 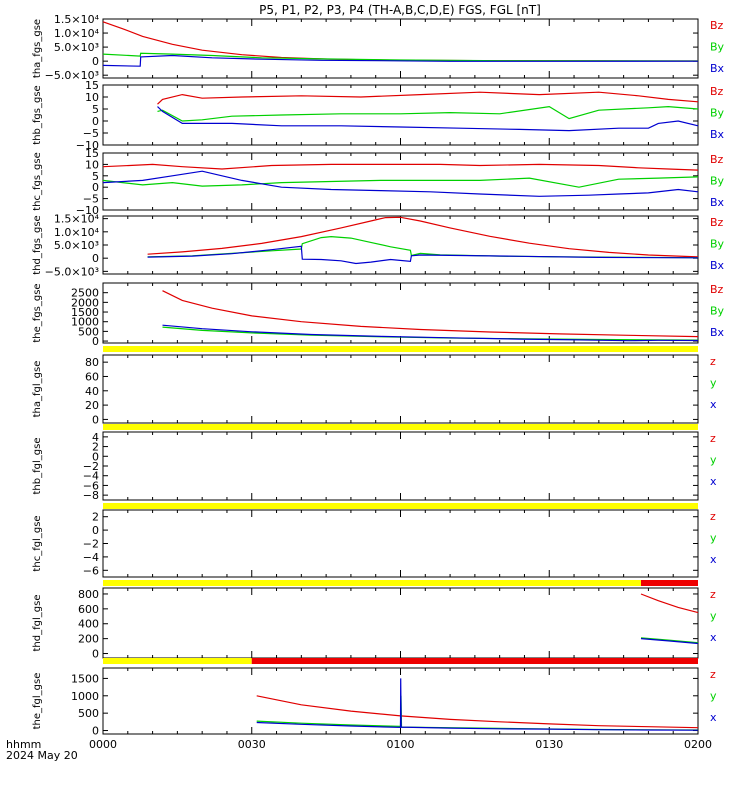 I want to click on panel-thc_fgl: 20−2−4−6 thc_fgl_gse zyx, so click(x=374, y=540).